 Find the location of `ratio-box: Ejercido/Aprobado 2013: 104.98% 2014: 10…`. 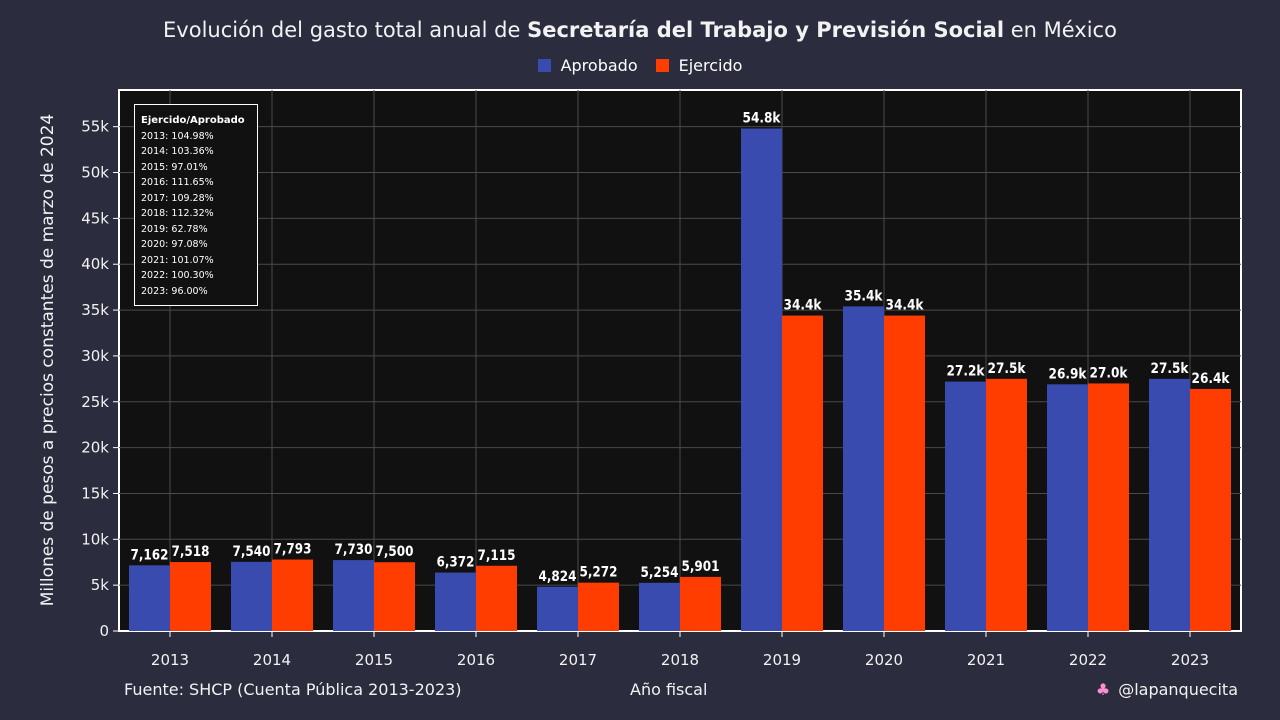

ratio-box: Ejercido/Aprobado 2013: 104.98% 2014: 10… is located at coordinates (196, 205).